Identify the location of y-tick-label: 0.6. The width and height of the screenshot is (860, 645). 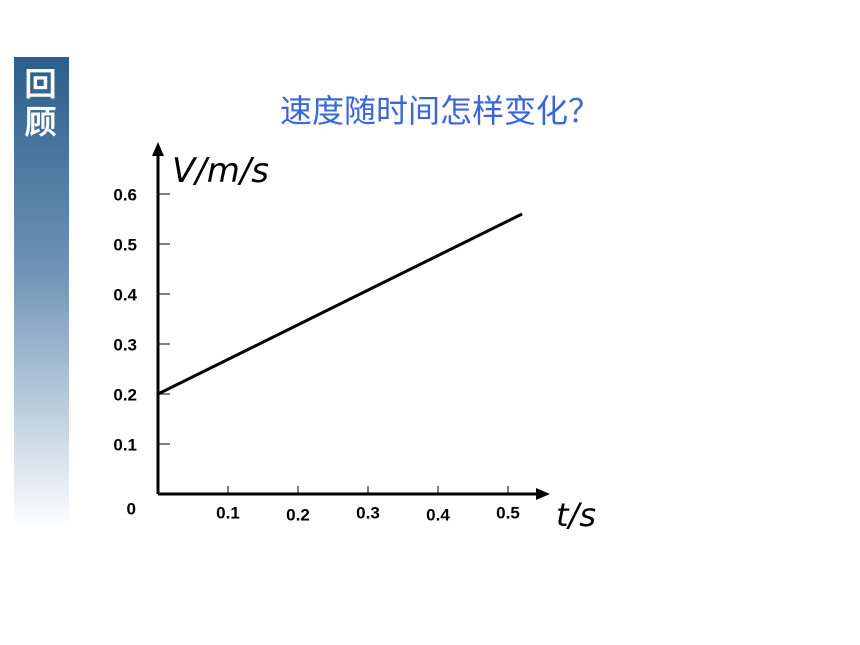
(125, 194).